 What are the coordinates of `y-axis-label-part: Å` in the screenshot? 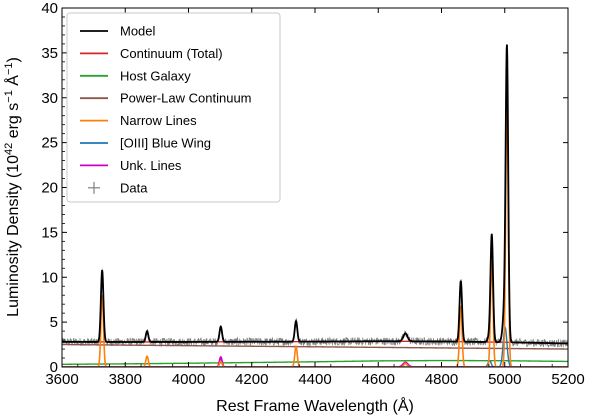 It's located at (12, 82).